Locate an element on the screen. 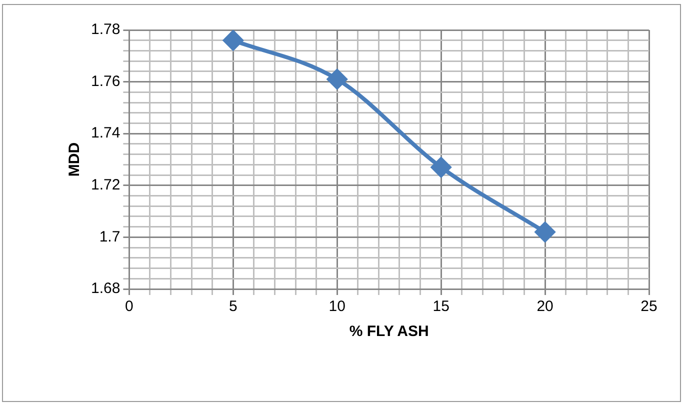 The width and height of the screenshot is (685, 407). y-tick-label: 1.72 is located at coordinates (105, 185).